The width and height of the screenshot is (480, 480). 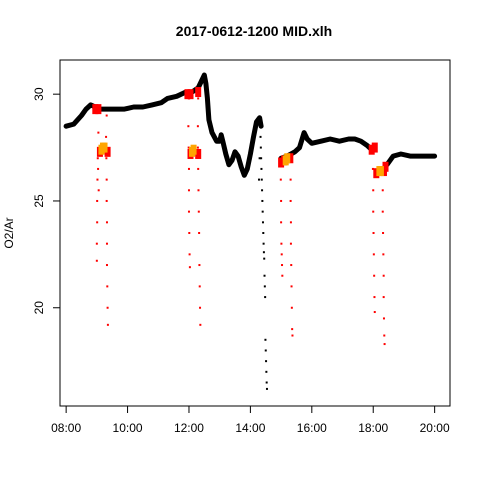 I want to click on series-highlight, so click(x=241, y=159).